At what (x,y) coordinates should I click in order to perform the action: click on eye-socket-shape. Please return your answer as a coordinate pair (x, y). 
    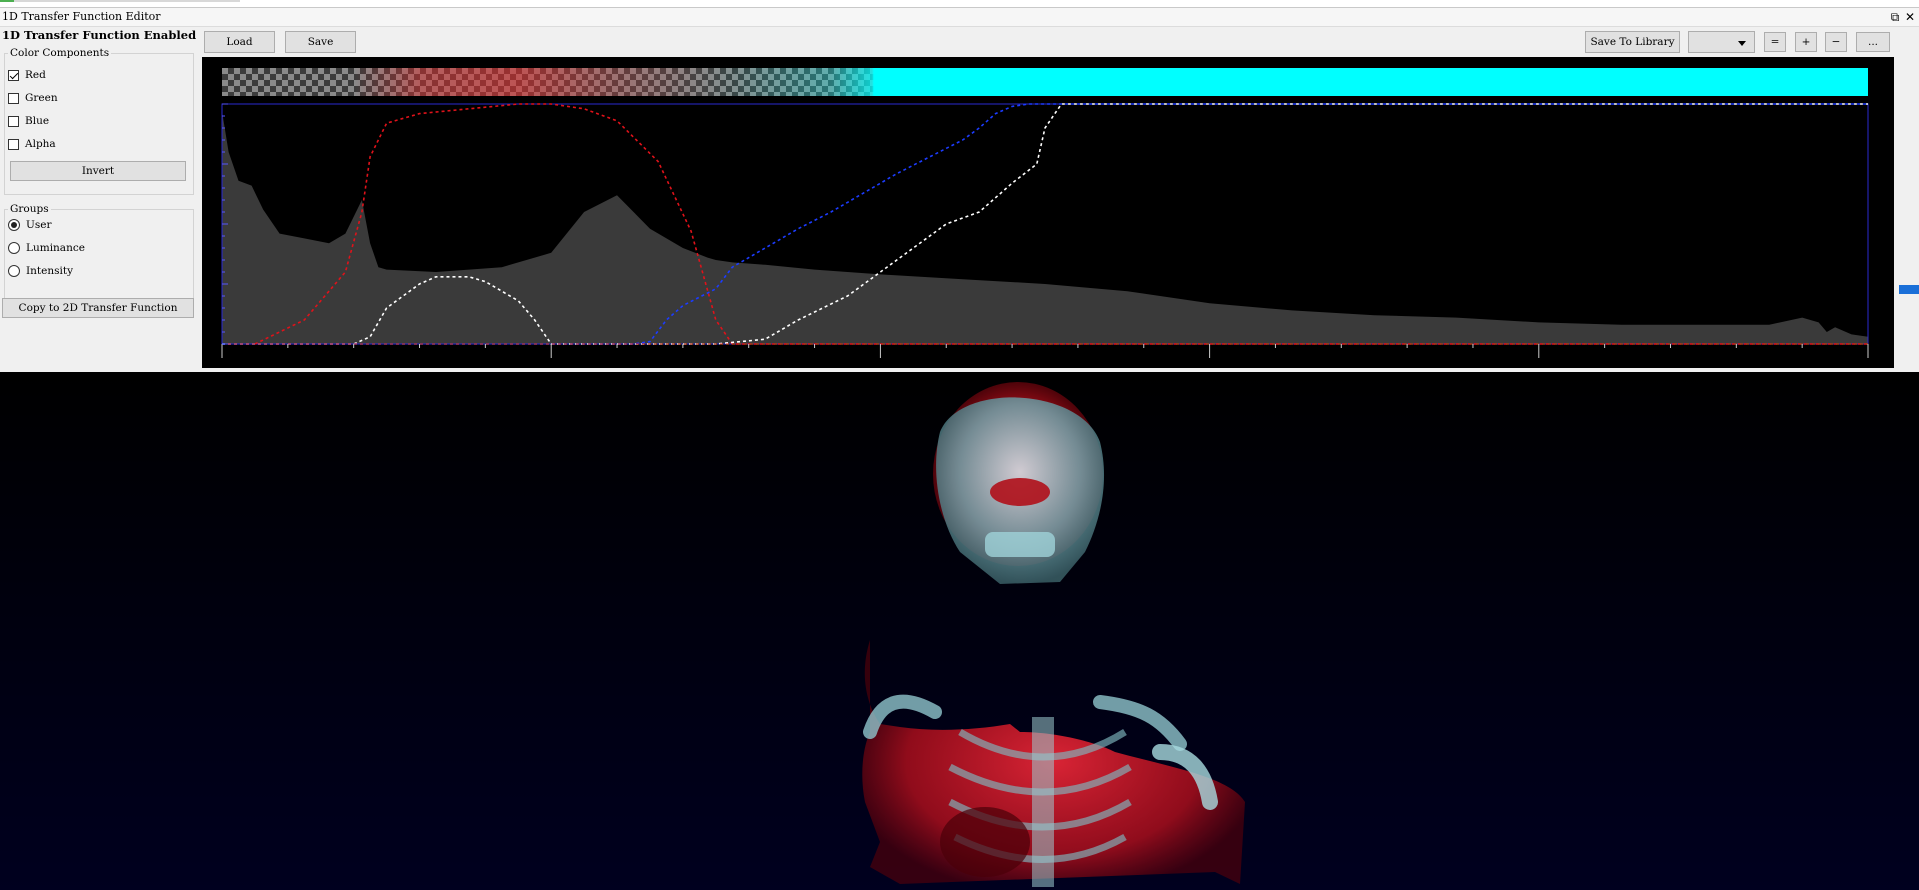
    Looking at the image, I should click on (1020, 492).